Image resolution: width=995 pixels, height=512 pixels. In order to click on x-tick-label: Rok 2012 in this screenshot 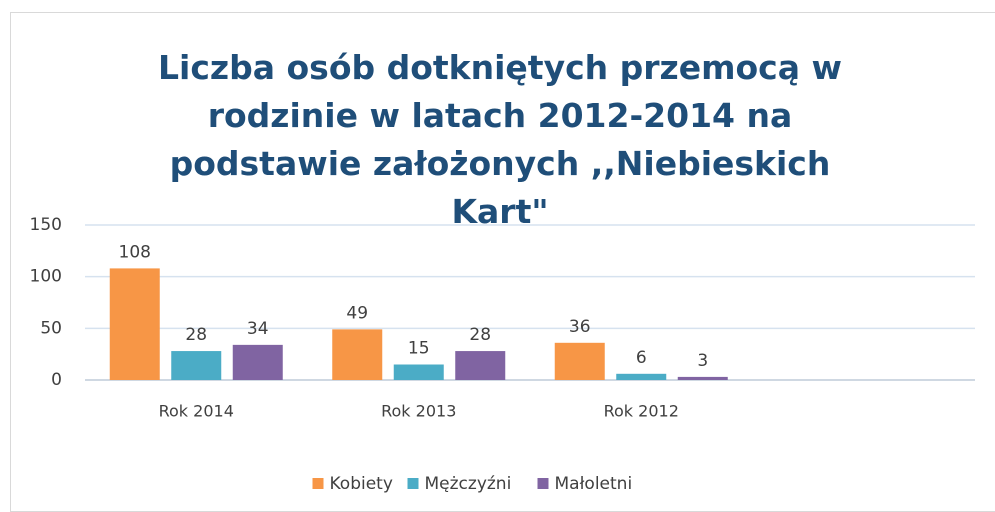, I will do `click(641, 411)`.